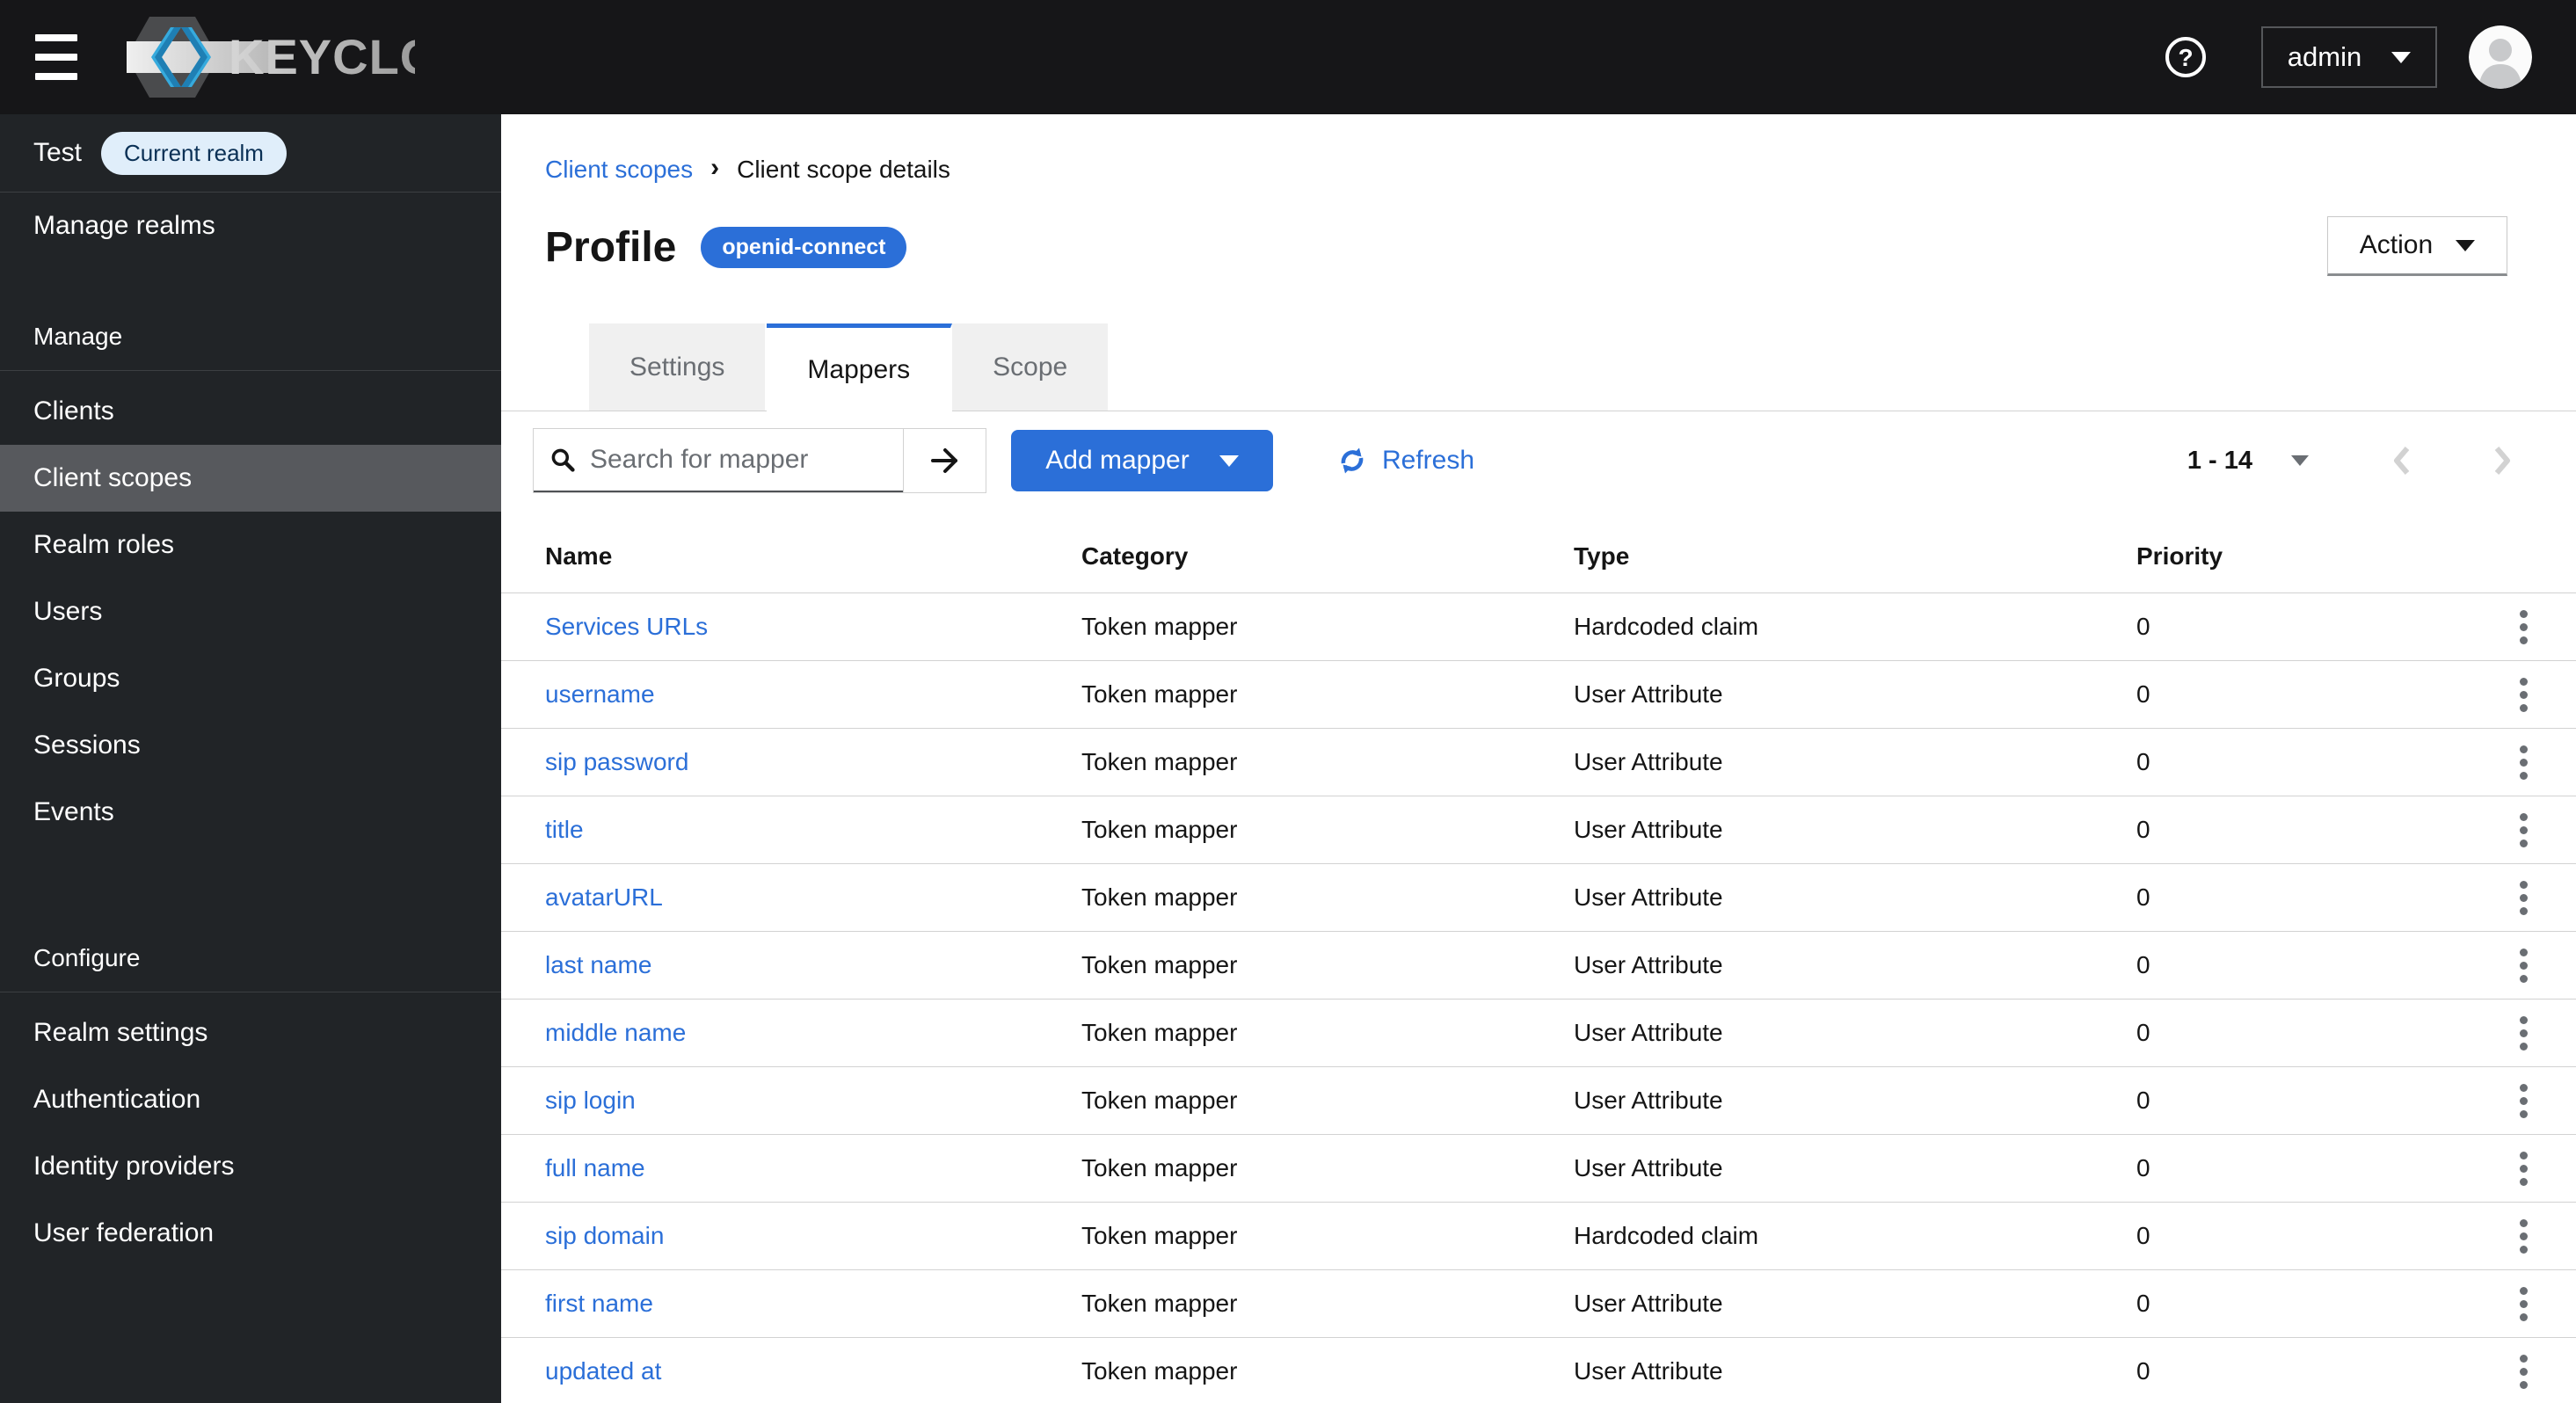  Describe the element at coordinates (1538, 247) in the screenshot. I see `page-header: Profile openid-connect Action` at that location.